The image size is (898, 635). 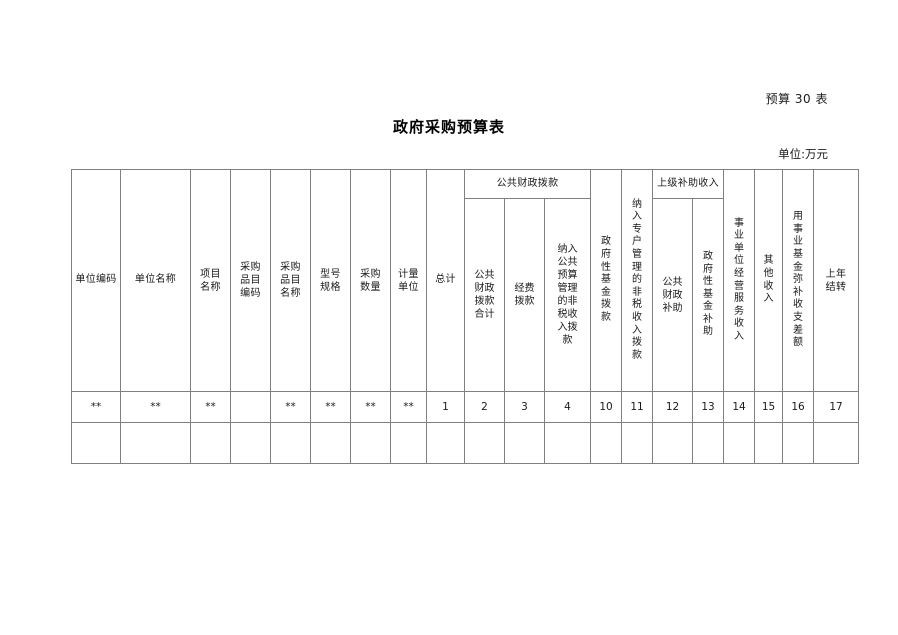 I want to click on column-header-project_name: 项目名称, so click(x=210, y=280).